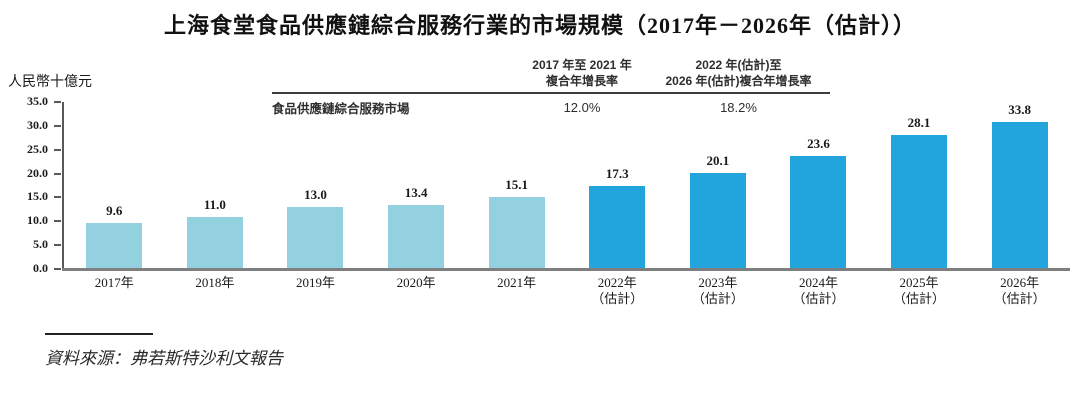 Image resolution: width=1080 pixels, height=400 pixels. I want to click on x-axis-category-label: 2022年 （估計）, so click(617, 291).